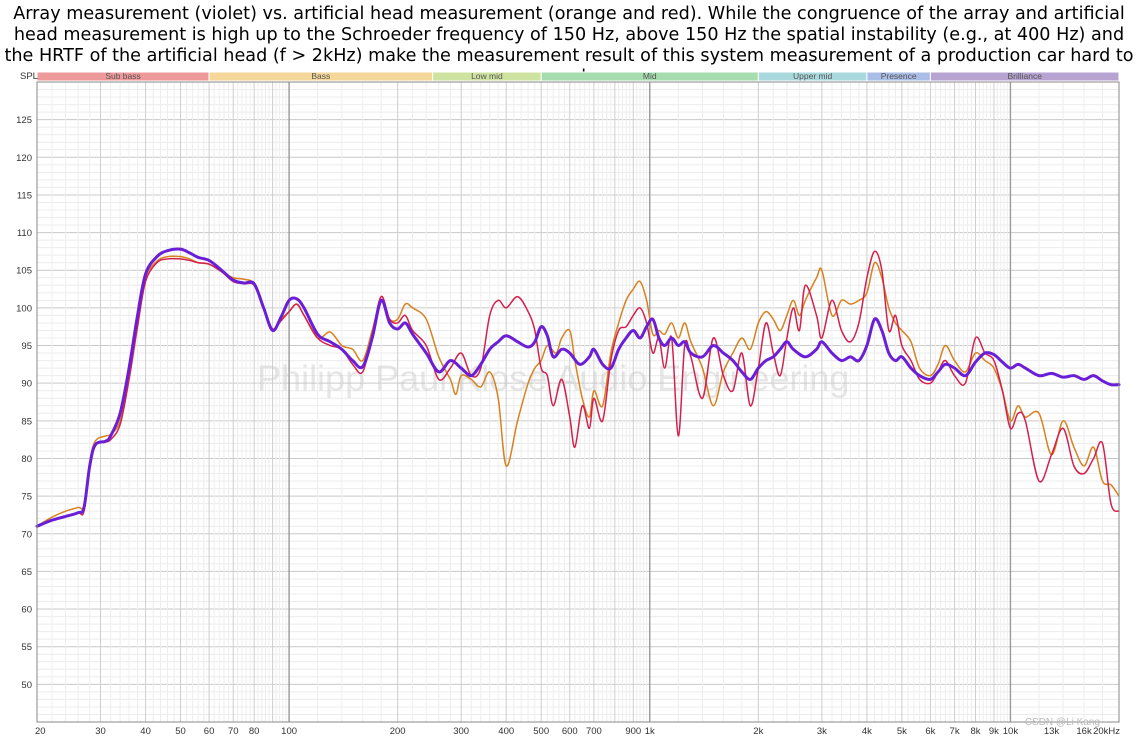  What do you see at coordinates (289, 731) in the screenshot?
I see `x-tick-label: 100` at bounding box center [289, 731].